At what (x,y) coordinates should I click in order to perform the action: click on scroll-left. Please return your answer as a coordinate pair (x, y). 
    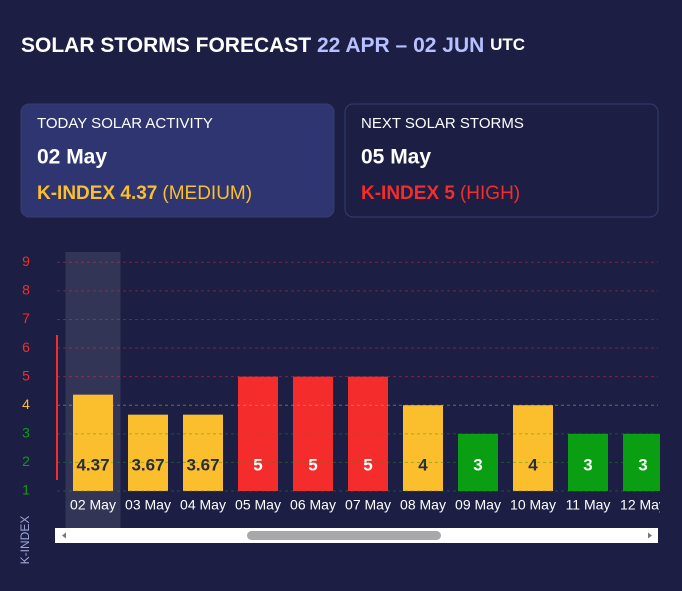
    Looking at the image, I should click on (64, 535).